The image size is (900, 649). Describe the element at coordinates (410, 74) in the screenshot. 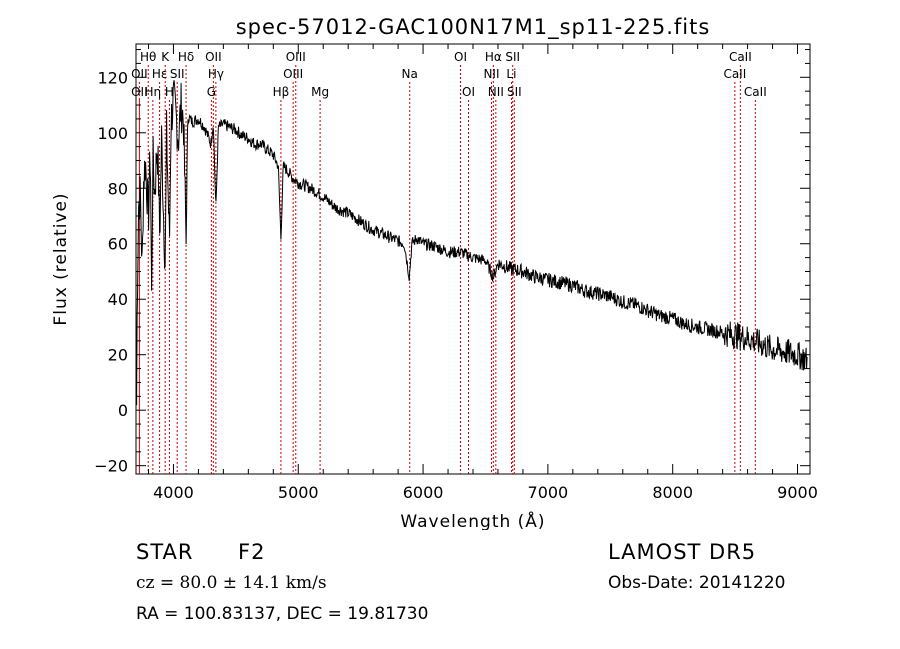

I see `line-label: Na` at that location.